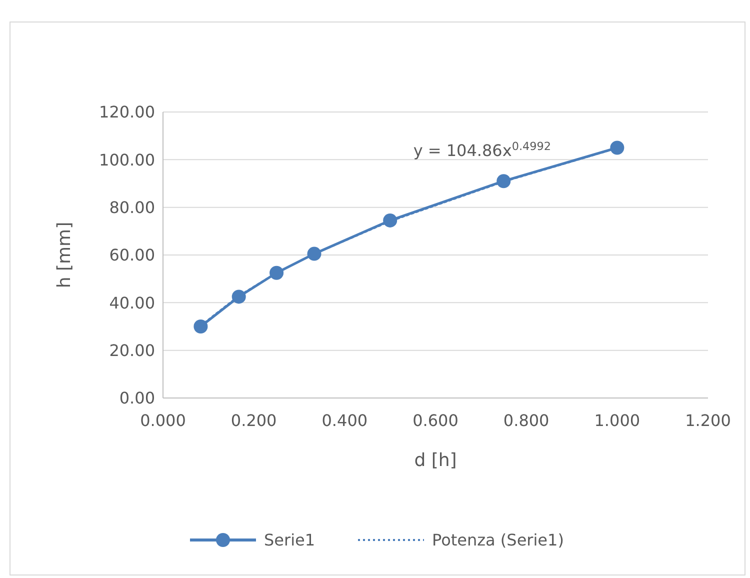 This screenshot has width=750, height=578. What do you see at coordinates (127, 112) in the screenshot?
I see `y-tick-label: 120.00` at bounding box center [127, 112].